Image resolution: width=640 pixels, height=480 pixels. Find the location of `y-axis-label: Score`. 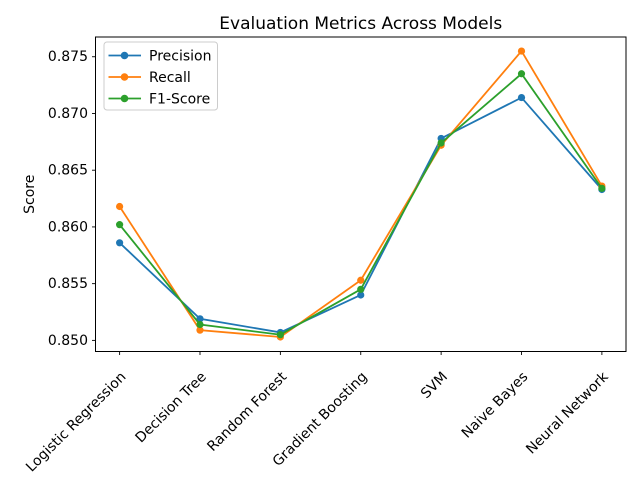

y-axis-label: Score is located at coordinates (30, 194).